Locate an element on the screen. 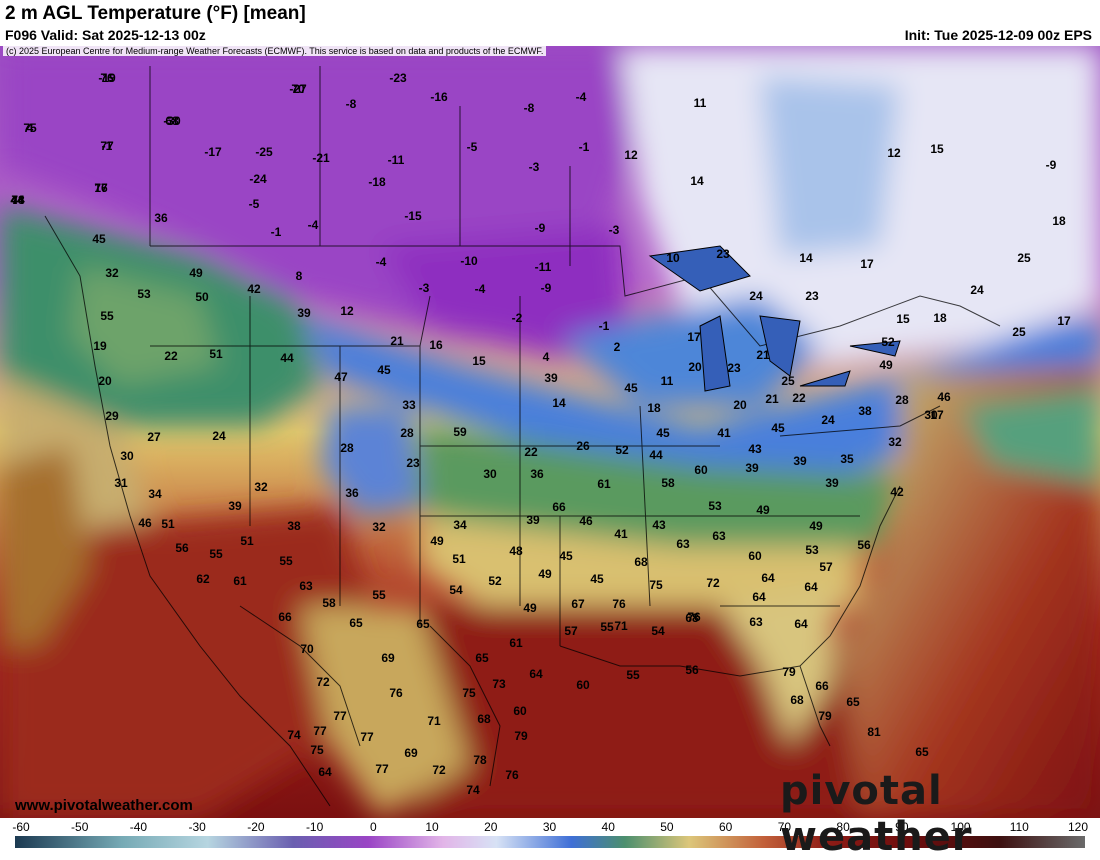 This screenshot has width=1100, height=860. temperature-value-label: -15 is located at coordinates (413, 216).